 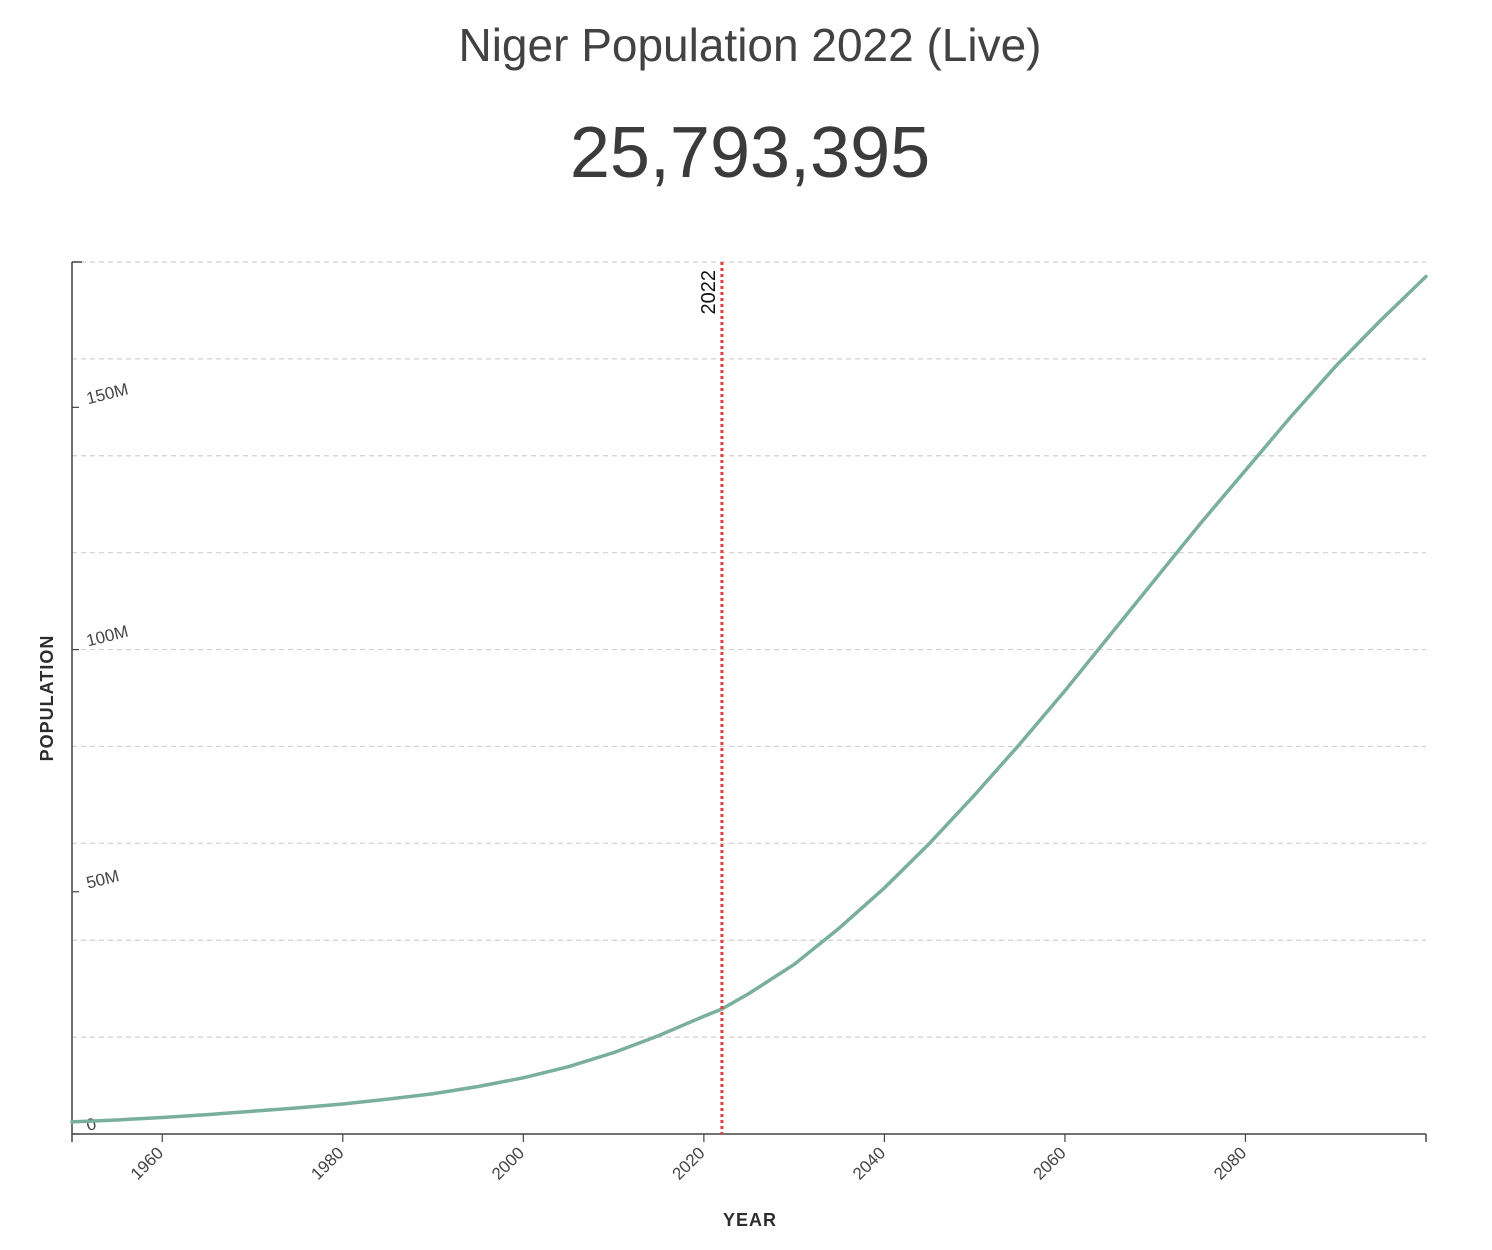 What do you see at coordinates (750, 1220) in the screenshot?
I see `x-axis-title: YEAR` at bounding box center [750, 1220].